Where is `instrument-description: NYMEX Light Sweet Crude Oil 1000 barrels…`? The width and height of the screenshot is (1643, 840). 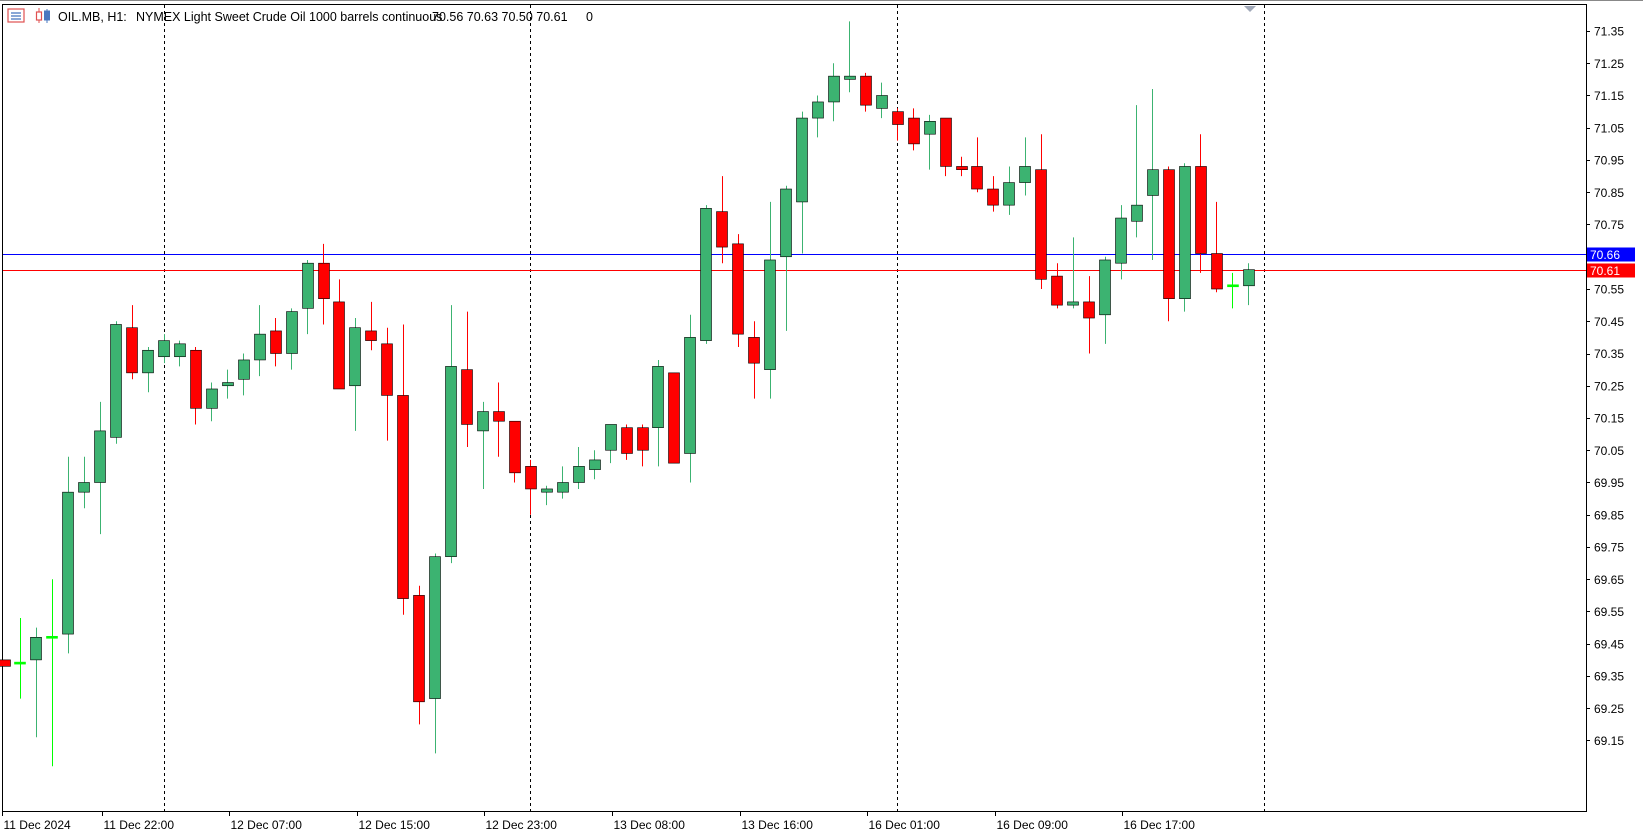
instrument-description: NYMEX Light Sweet Crude Oil 1000 barrels… is located at coordinates (289, 17).